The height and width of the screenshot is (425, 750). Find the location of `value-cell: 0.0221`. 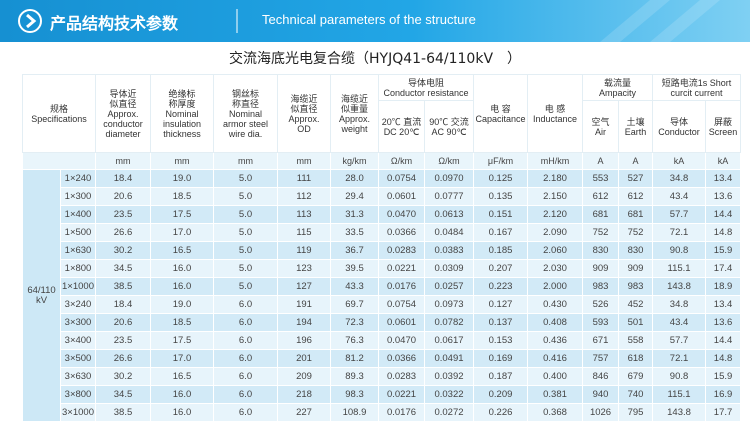

value-cell: 0.0221 is located at coordinates (401, 268).